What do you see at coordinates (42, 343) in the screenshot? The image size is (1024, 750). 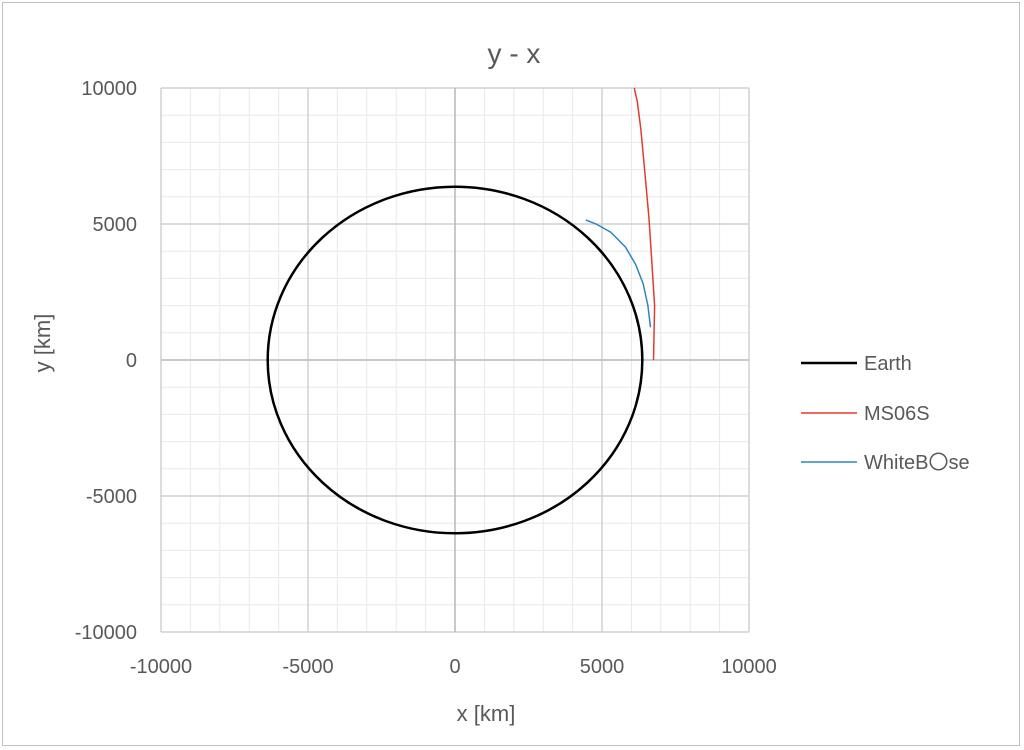 I see `y-axis-title: y [km]` at bounding box center [42, 343].